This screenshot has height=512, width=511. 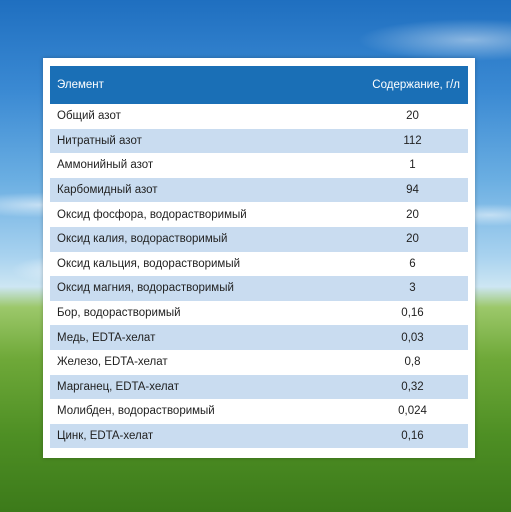 What do you see at coordinates (136, 411) in the screenshot?
I see `row-element: Молибден, водорастворимый` at bounding box center [136, 411].